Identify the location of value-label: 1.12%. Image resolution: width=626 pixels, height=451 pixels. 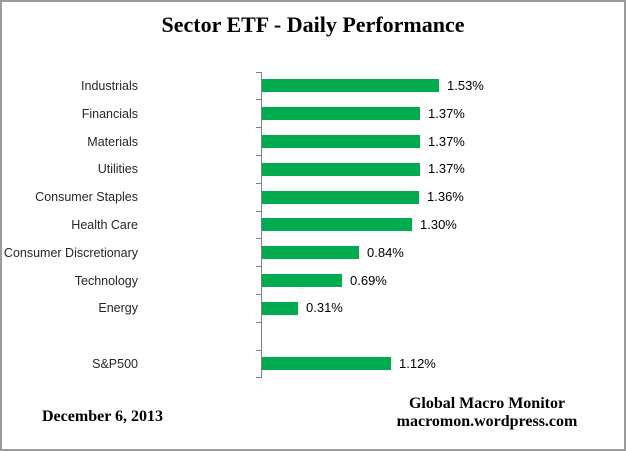
(417, 363).